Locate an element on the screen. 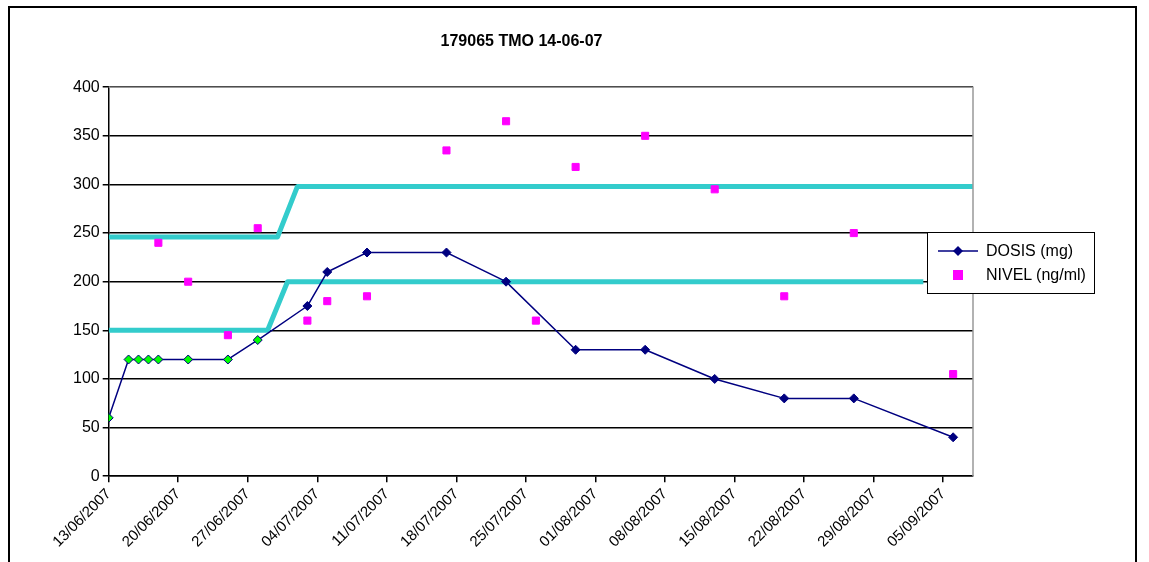  legend-label: NIVEL (ng/ml) is located at coordinates (1036, 275).